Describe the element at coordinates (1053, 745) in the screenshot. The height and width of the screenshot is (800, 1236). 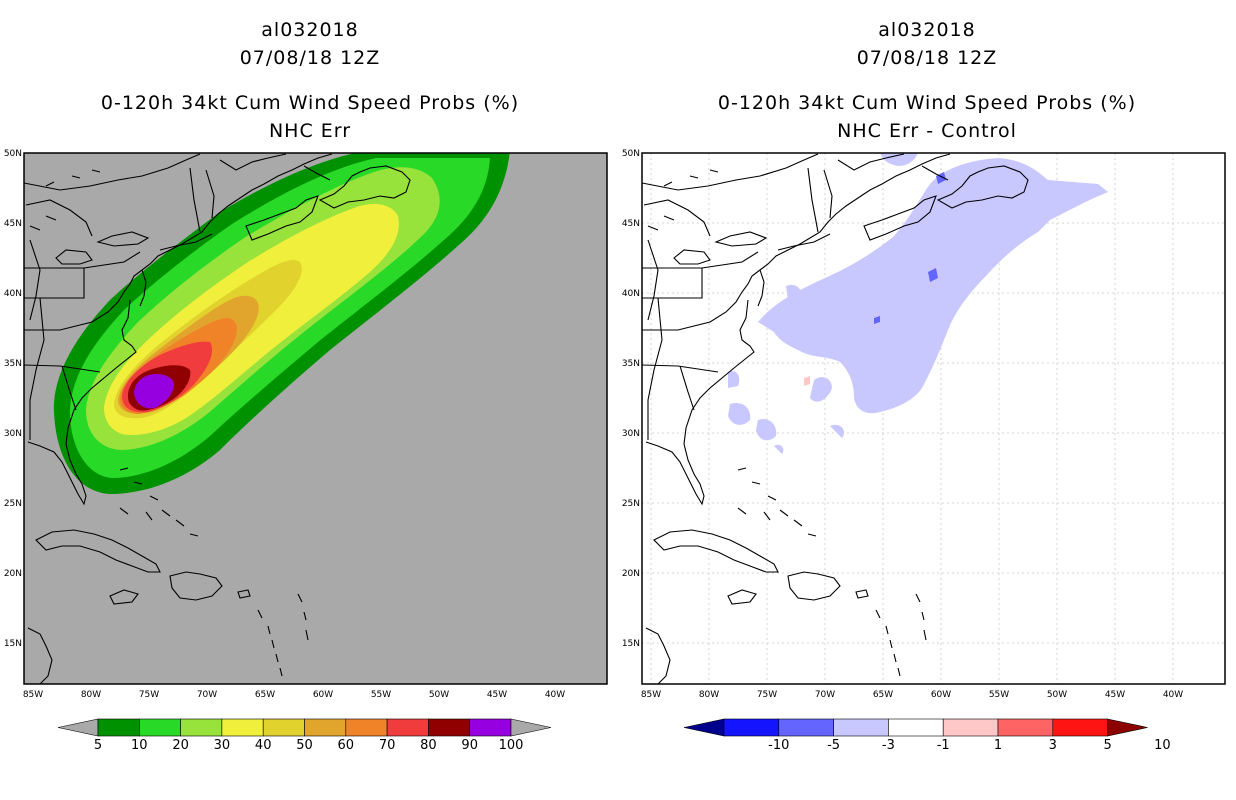
I see `colorbar-label: 3` at that location.